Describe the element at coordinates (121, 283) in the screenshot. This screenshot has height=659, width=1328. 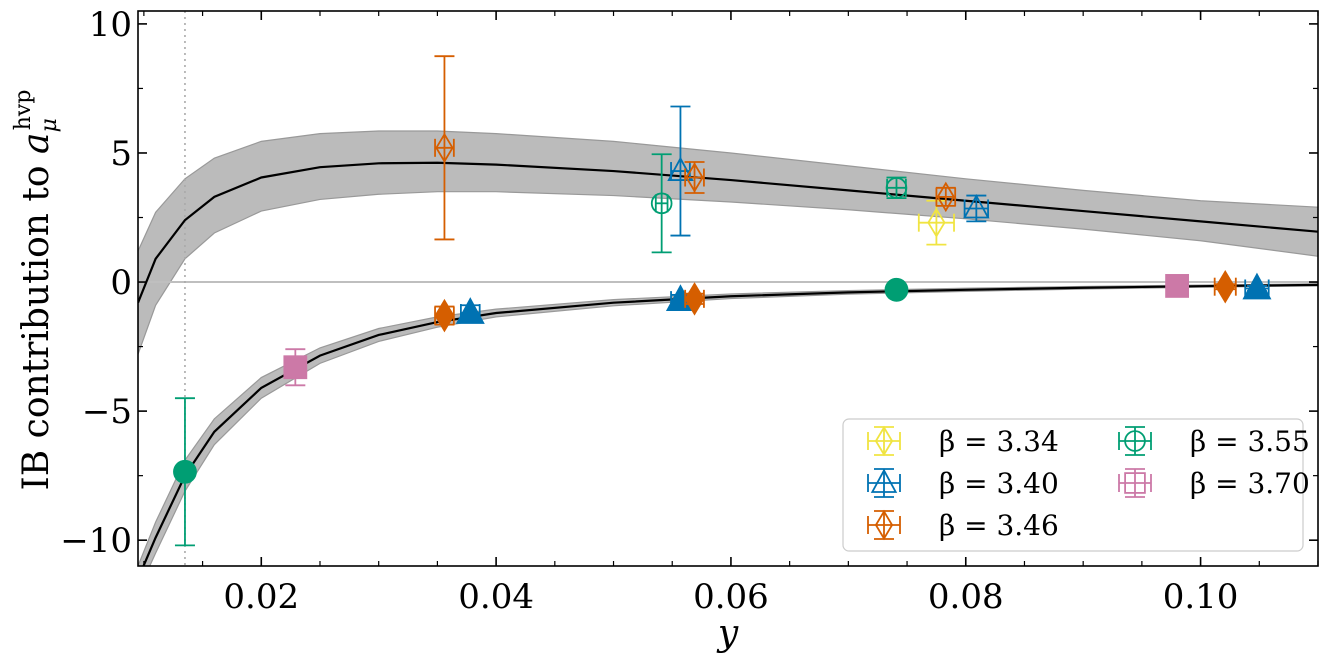
I see `y-tick-label: 0` at that location.